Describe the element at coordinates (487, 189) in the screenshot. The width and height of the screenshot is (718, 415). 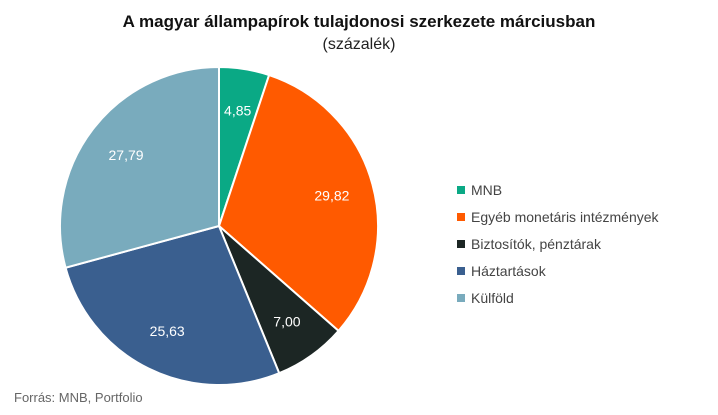
I see `legend-label: MNB` at that location.